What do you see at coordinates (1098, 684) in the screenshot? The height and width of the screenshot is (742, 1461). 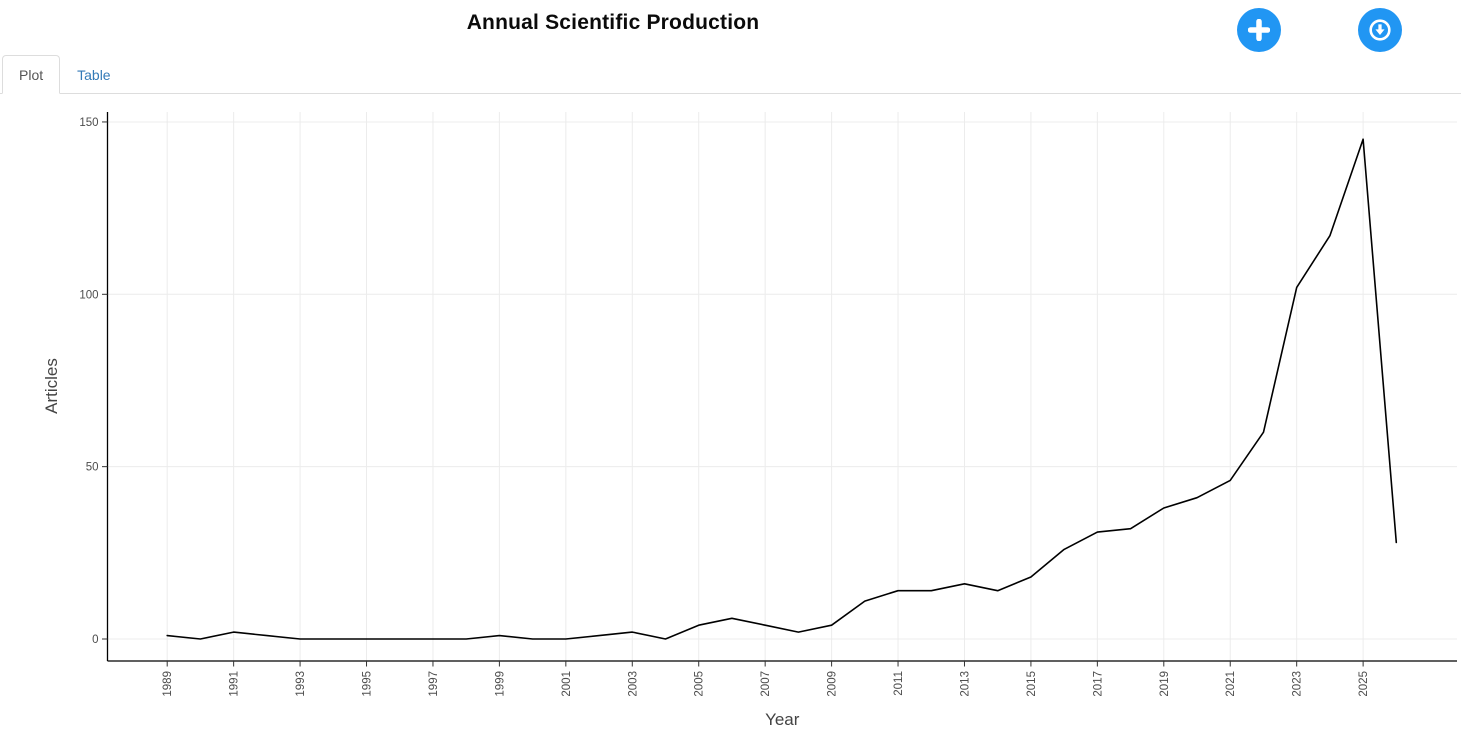 I see `svg-text: 2017` at bounding box center [1098, 684].